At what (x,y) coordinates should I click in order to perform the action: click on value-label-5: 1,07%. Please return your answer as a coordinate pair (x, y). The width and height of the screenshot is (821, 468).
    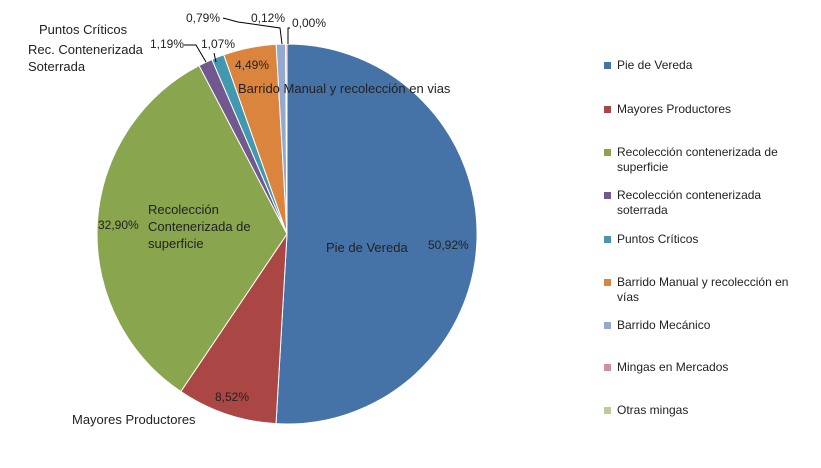
    Looking at the image, I should click on (218, 44).